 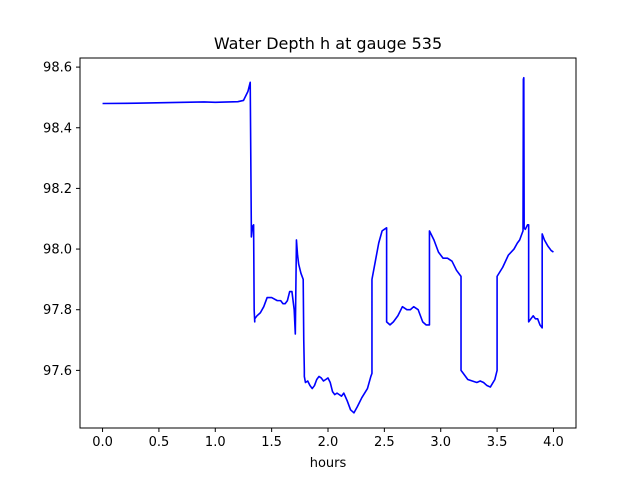 What do you see at coordinates (328, 43) in the screenshot?
I see `chart-title: Water Depth h at gauge 535` at bounding box center [328, 43].